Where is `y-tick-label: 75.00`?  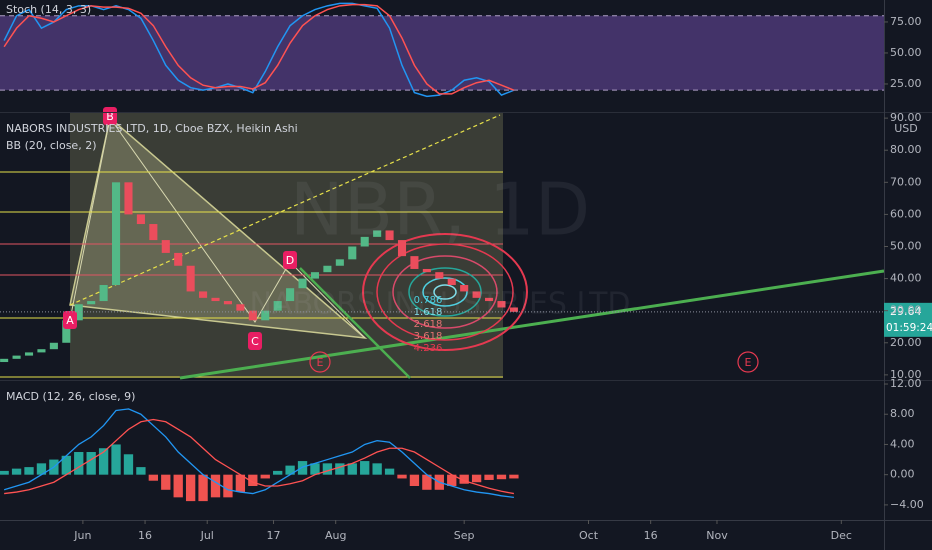 y-tick-label: 75.00 is located at coordinates (906, 21).